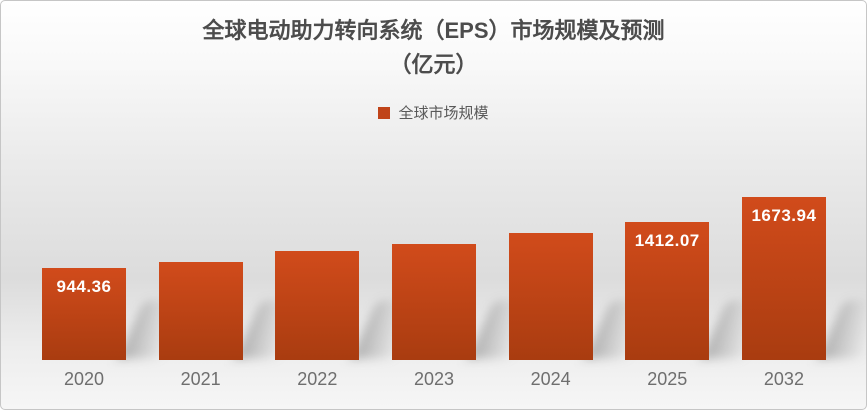  Describe the element at coordinates (200, 311) in the screenshot. I see `bar-2021` at that location.